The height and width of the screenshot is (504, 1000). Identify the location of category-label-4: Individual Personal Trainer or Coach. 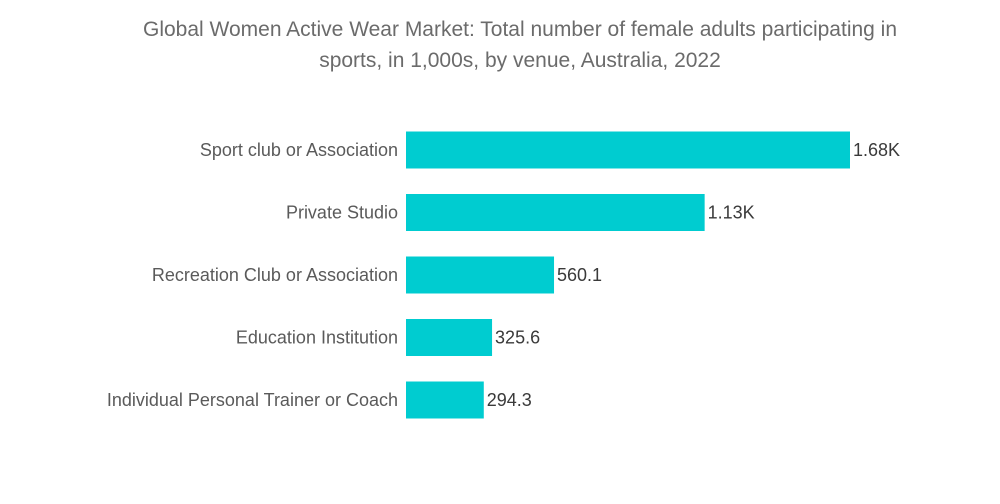
(252, 400).